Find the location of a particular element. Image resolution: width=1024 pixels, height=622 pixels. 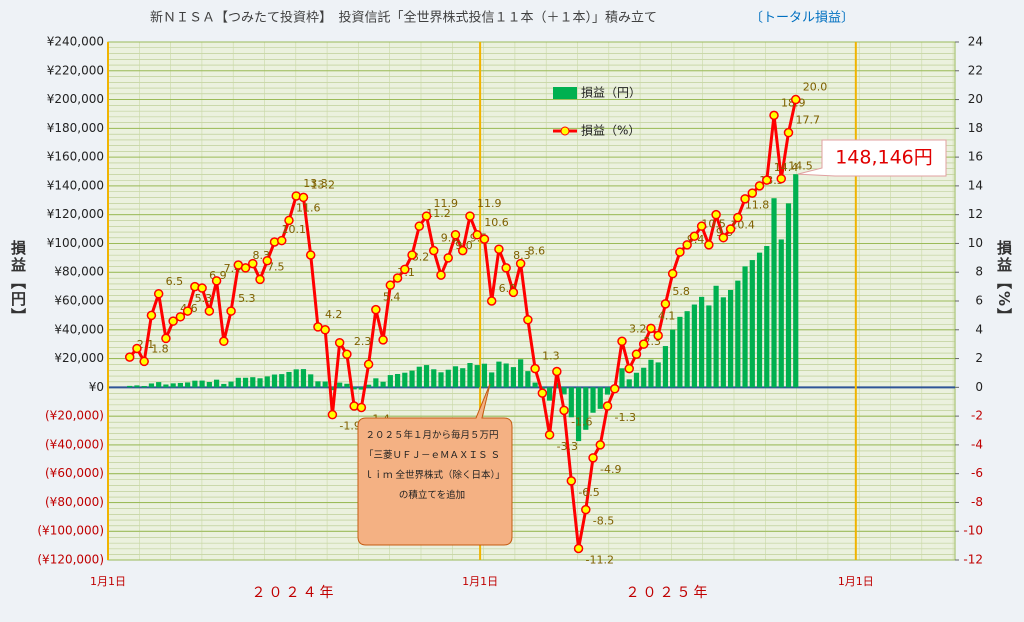

data-label: 11.9 is located at coordinates (489, 203).